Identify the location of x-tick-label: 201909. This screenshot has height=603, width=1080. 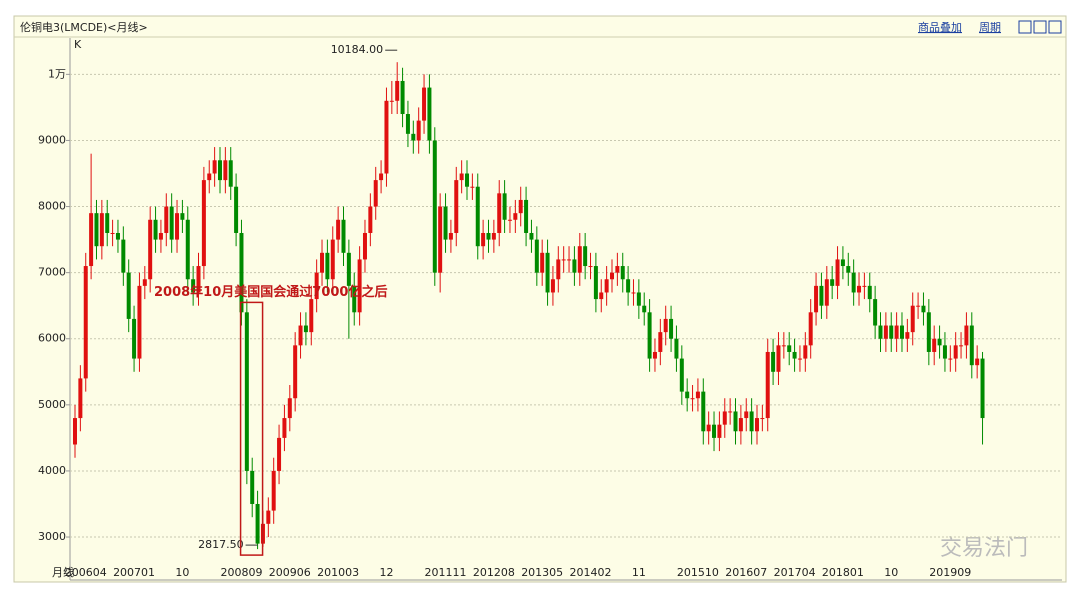
(950, 572).